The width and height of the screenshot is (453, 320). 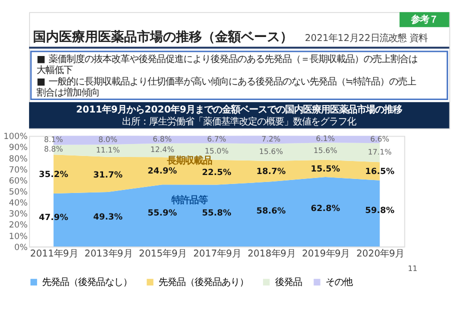 What do you see at coordinates (54, 149) in the screenshot?
I see `data-label: 8.8%` at bounding box center [54, 149].